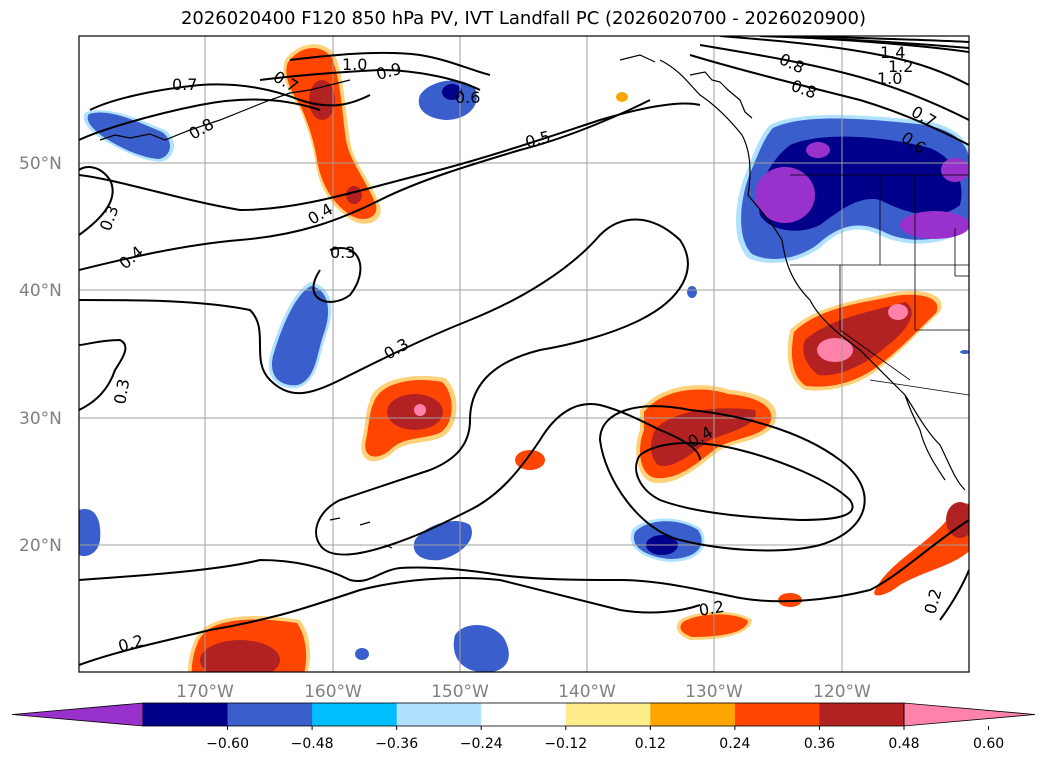 The height and width of the screenshot is (765, 1047). Describe the element at coordinates (711, 608) in the screenshot. I see `contour-label: 0.2` at that location.